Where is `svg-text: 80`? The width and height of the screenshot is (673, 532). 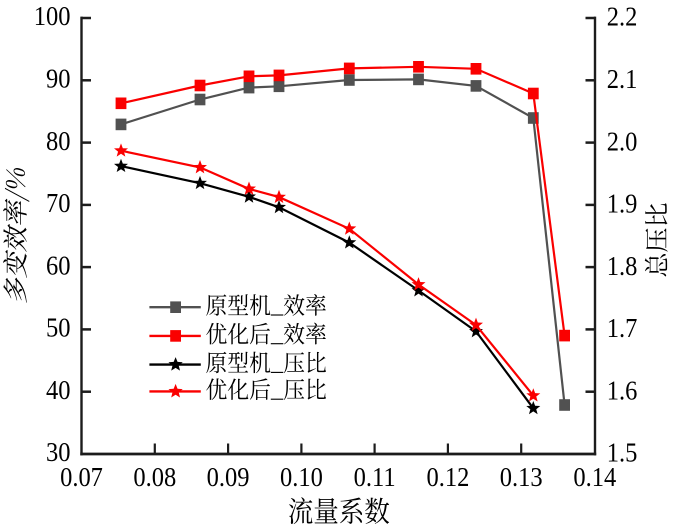 svg-text: 80 is located at coordinates (58, 140).